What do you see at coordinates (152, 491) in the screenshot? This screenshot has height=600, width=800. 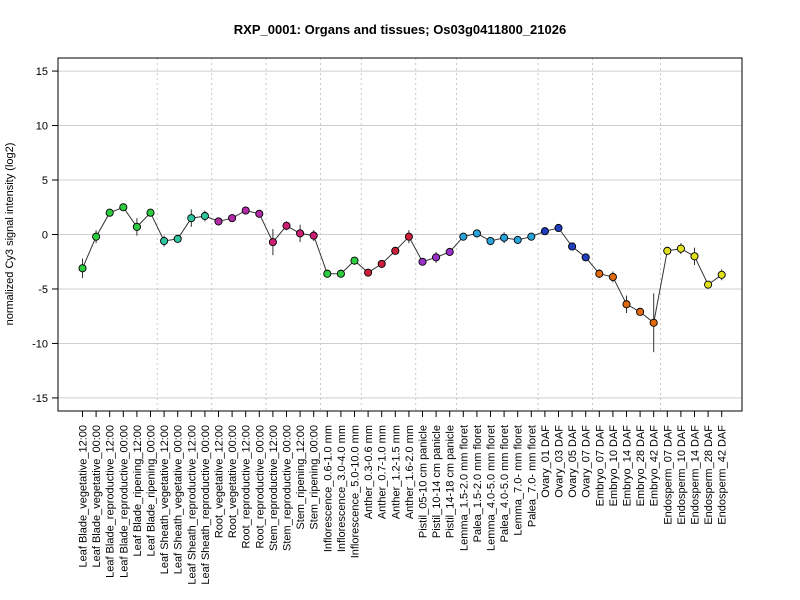 I see `x-tick-label: Leaf Blade_ripening_00:00` at bounding box center [152, 491].